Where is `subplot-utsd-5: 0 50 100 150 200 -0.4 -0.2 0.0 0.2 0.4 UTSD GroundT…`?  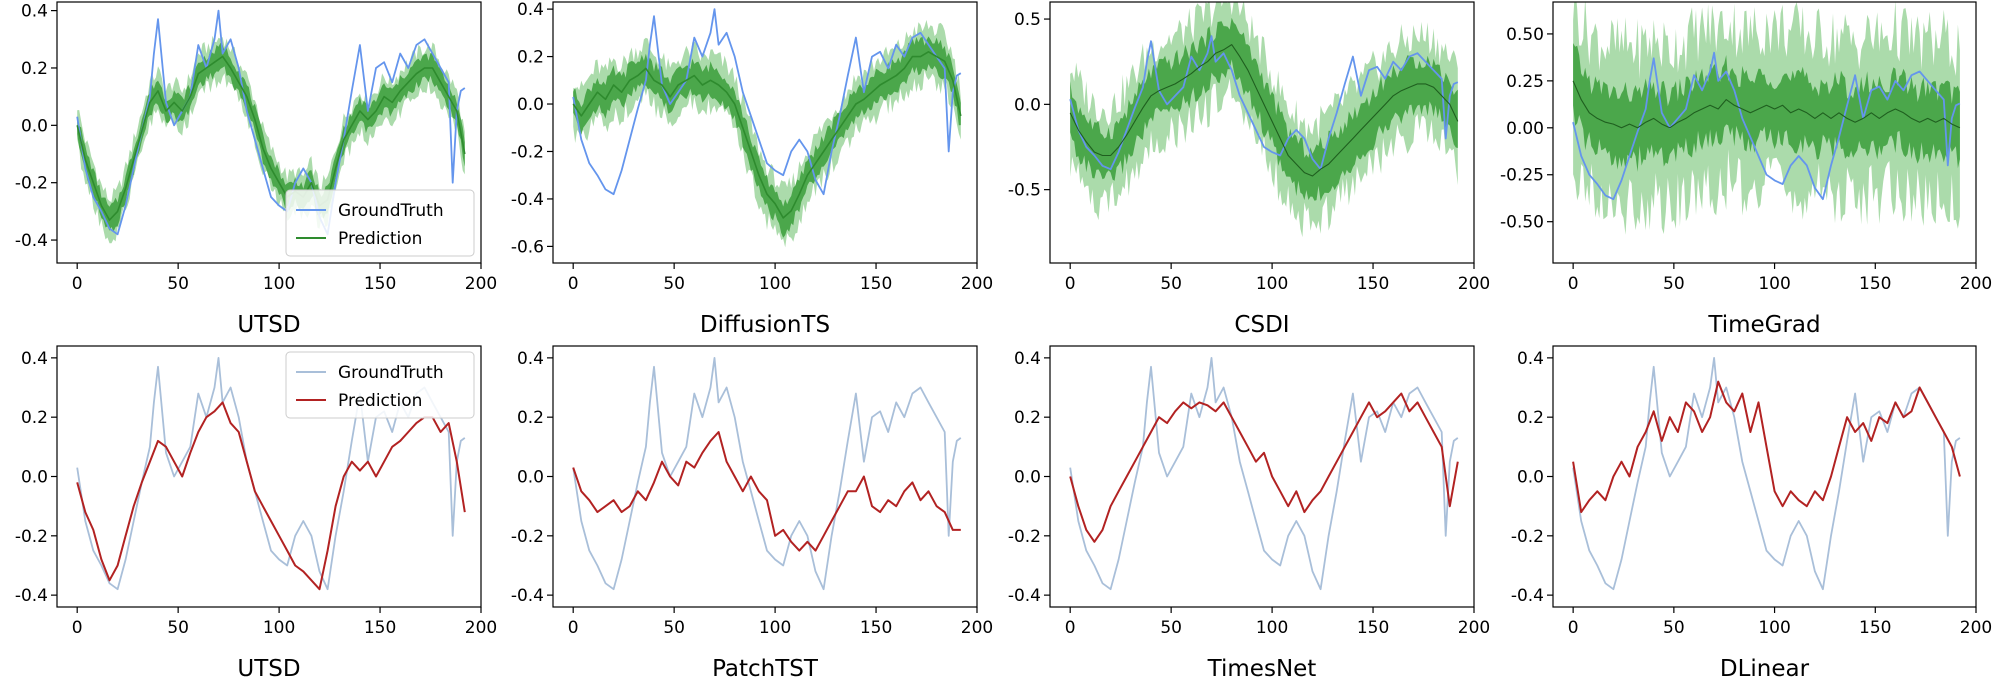
subplot-utsd-5: 0 50 100 150 200 -0.4 -0.2 0.0 0.2 0.4 UTSD GroundT… is located at coordinates (256, 513).